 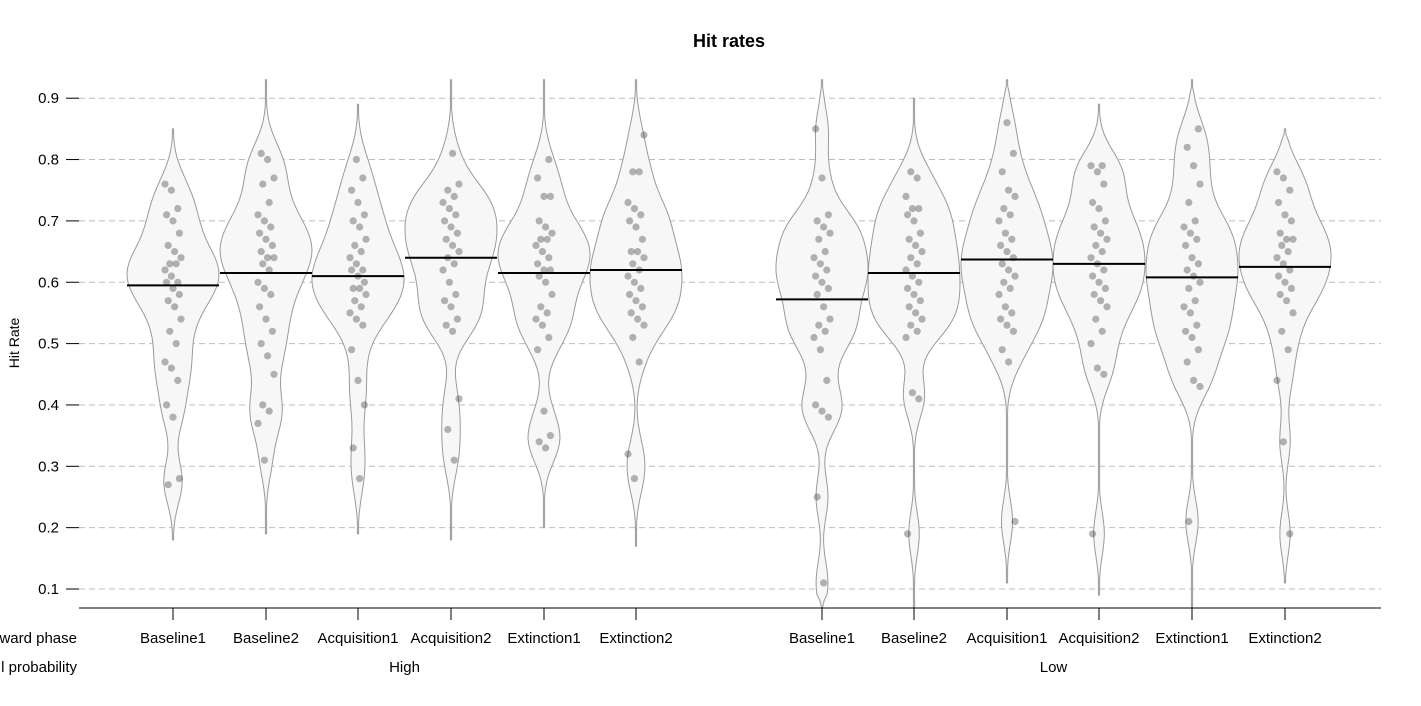 What do you see at coordinates (822, 343) in the screenshot?
I see `violin-low-baseline1` at bounding box center [822, 343].